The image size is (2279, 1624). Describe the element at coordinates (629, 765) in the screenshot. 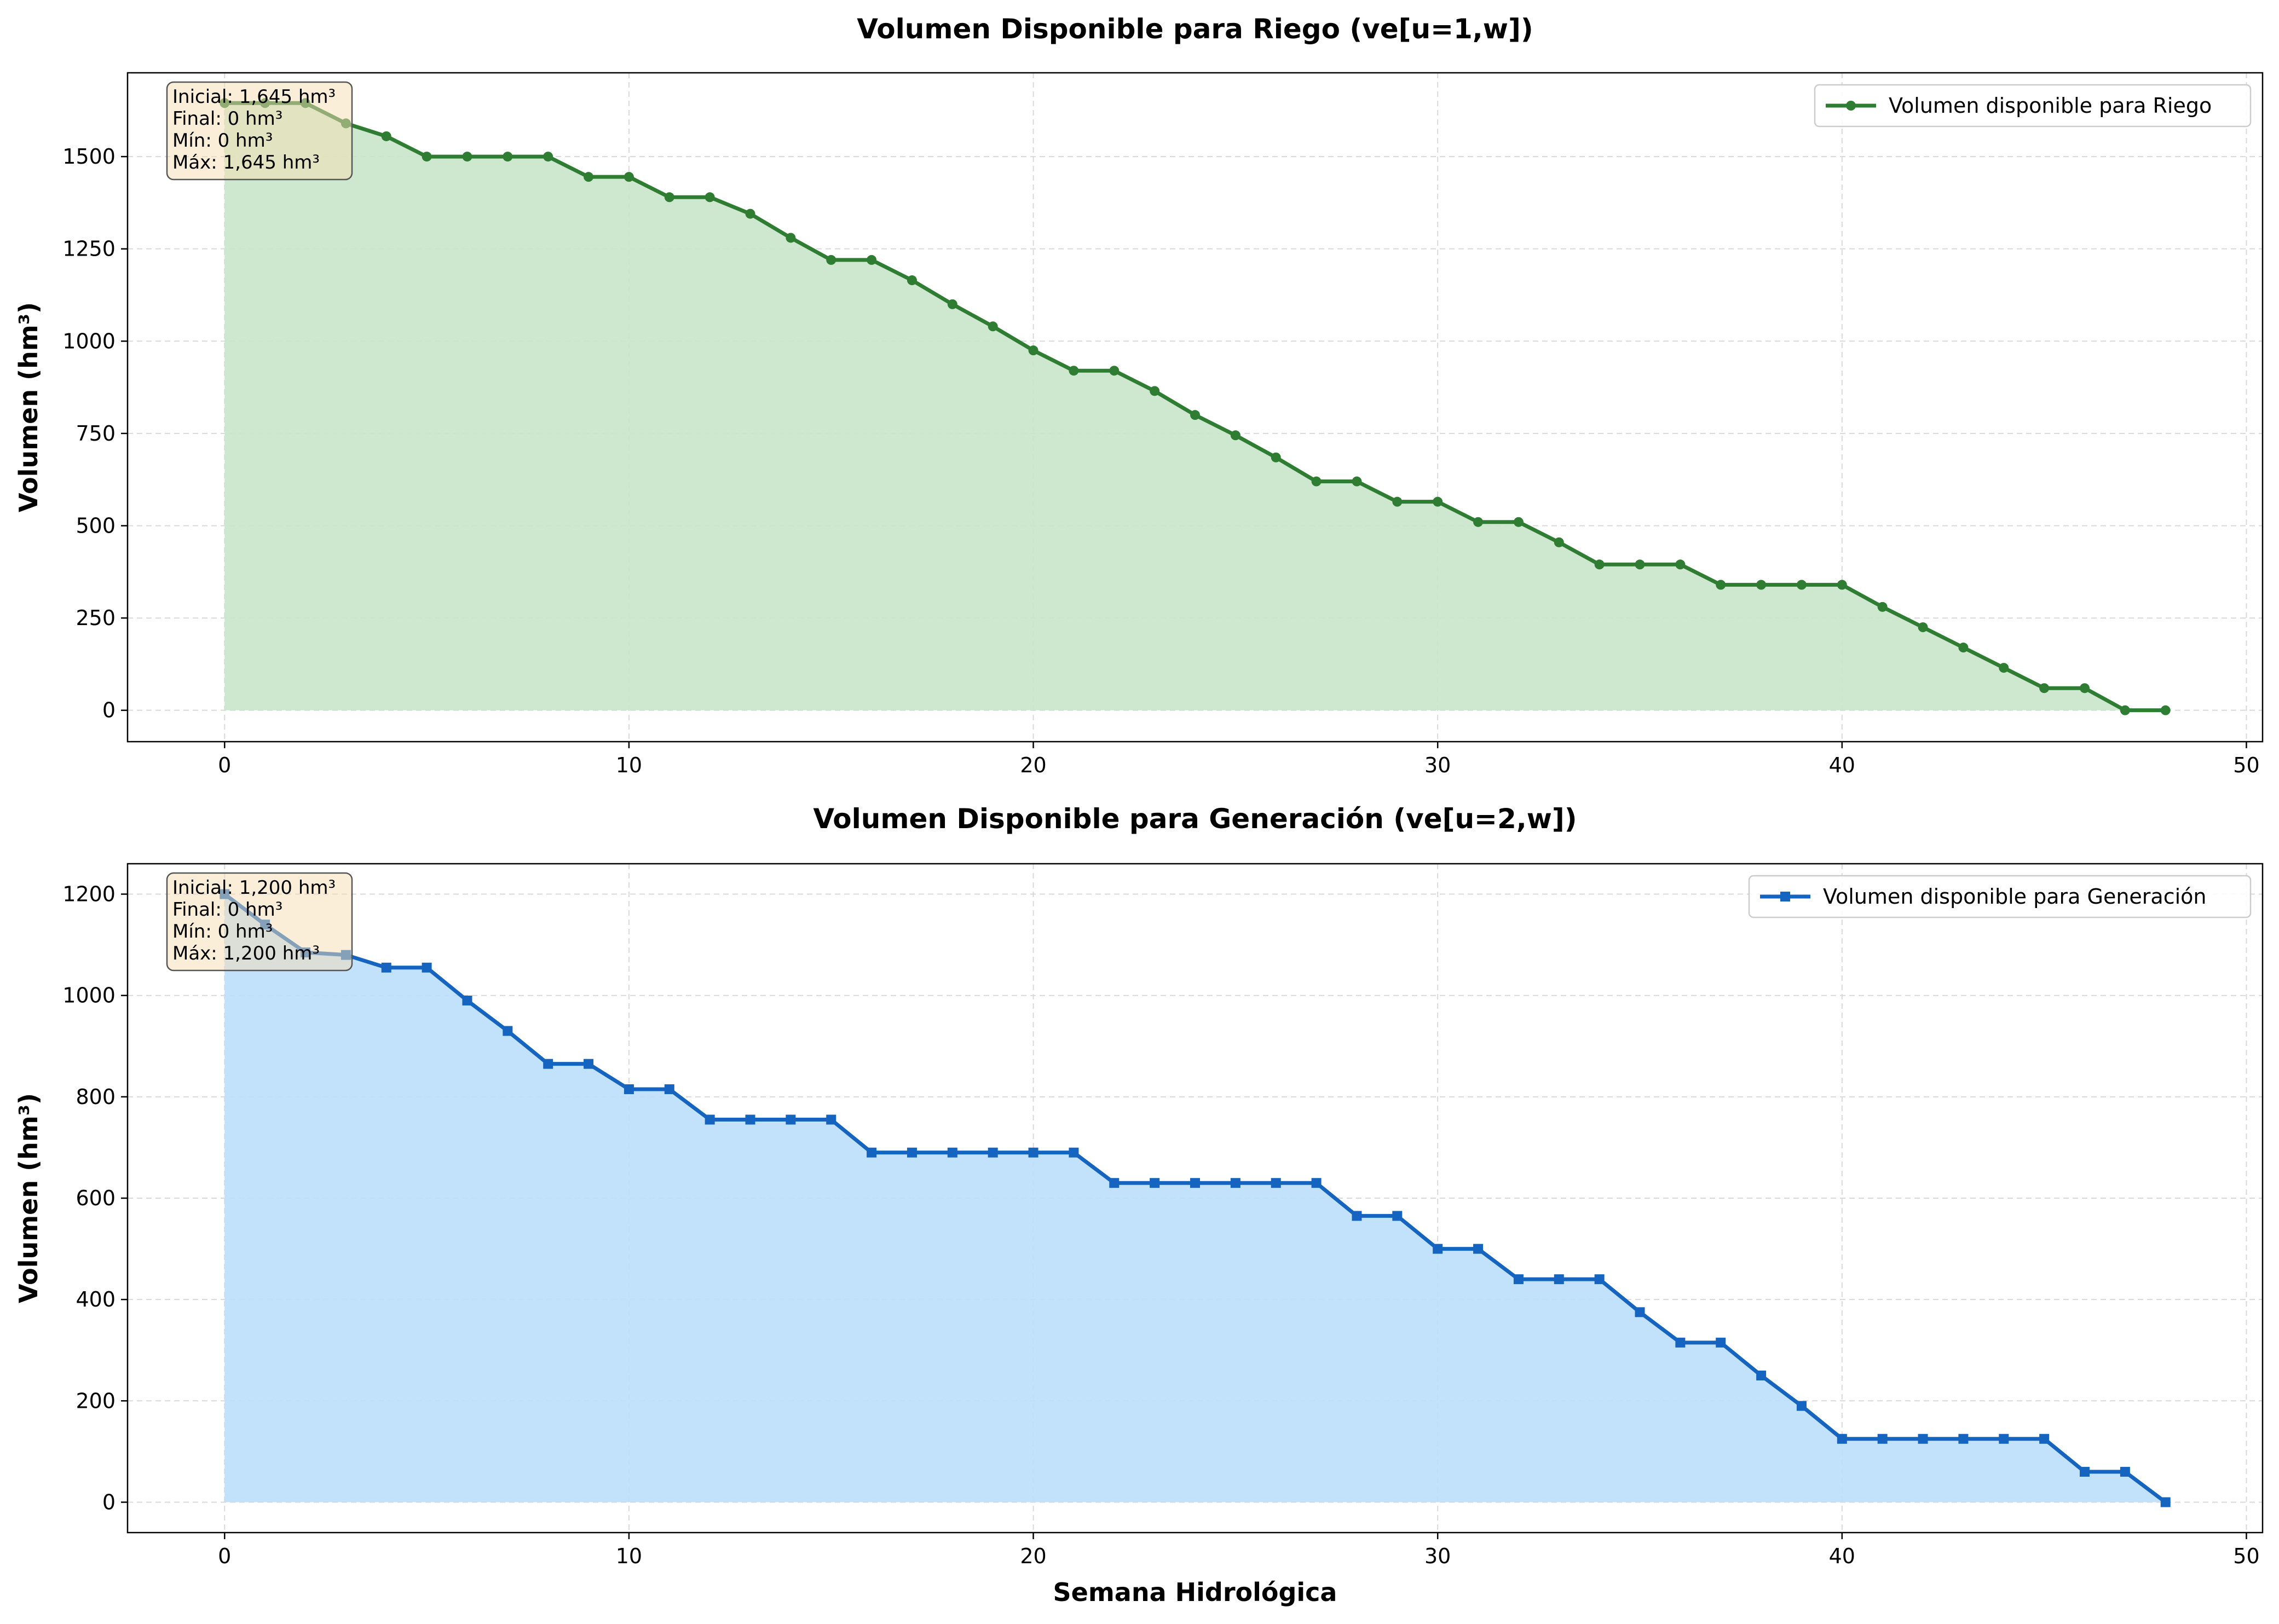

I see `x-tick-label: 10` at that location.